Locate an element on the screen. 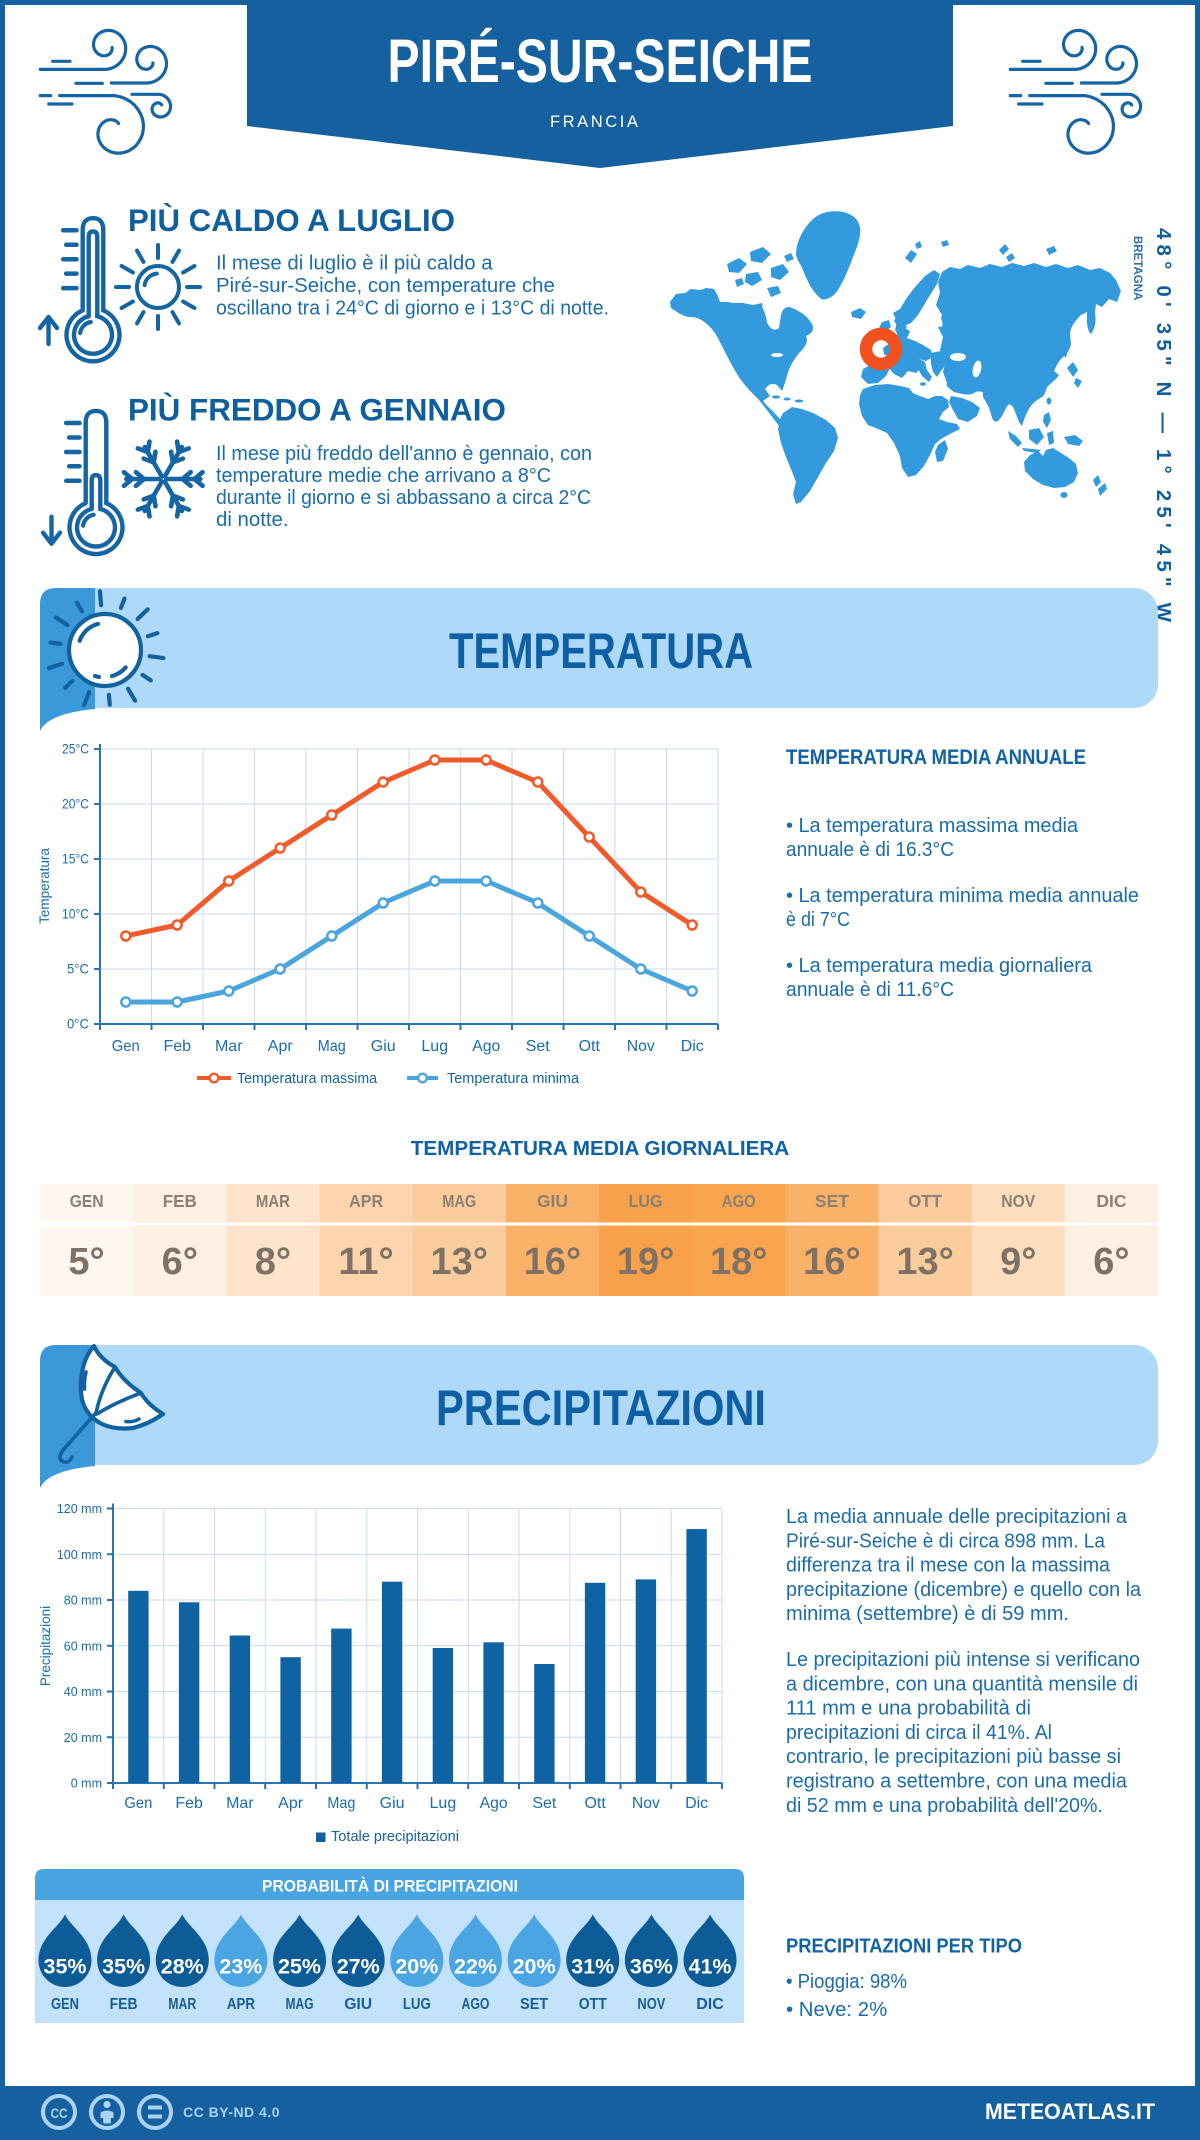  svg-text: minima (settembre) è di 59 mm. is located at coordinates (927, 1614).